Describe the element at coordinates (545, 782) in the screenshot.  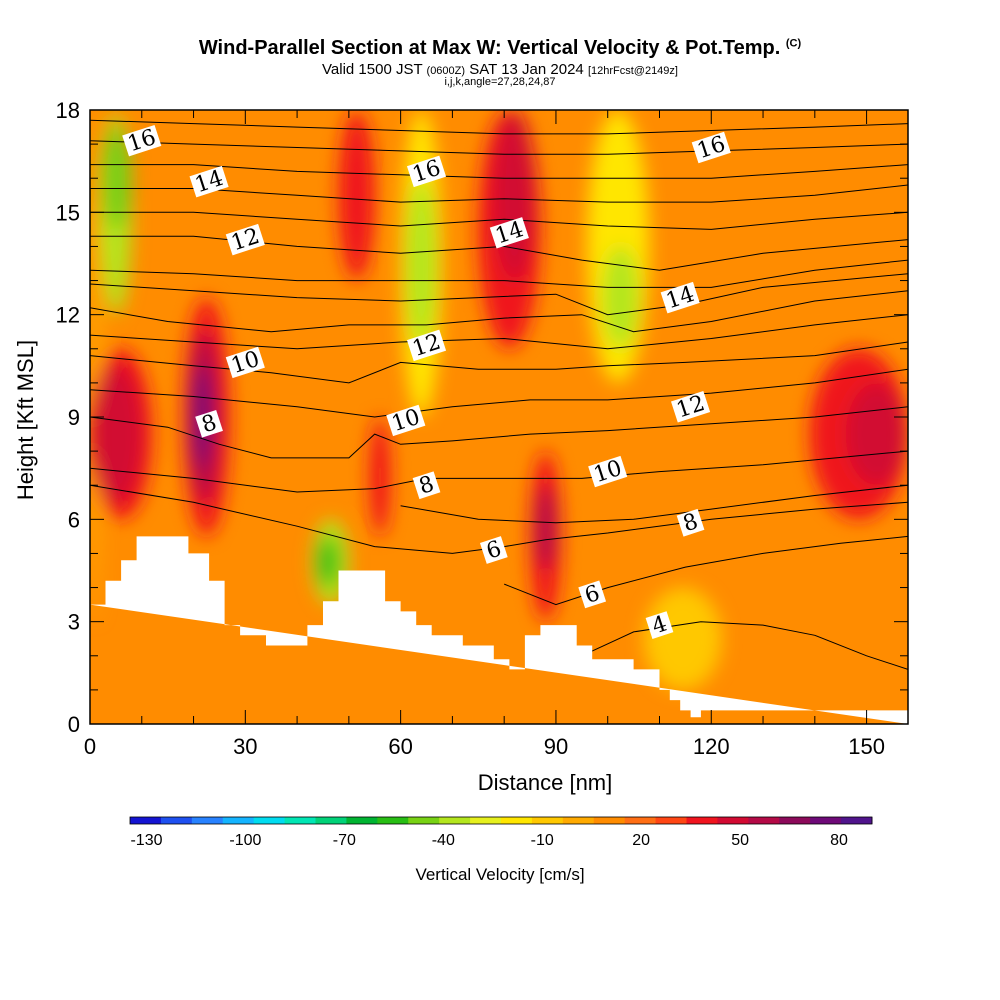
I see `x-axis-label: Distance [nm]` at that location.